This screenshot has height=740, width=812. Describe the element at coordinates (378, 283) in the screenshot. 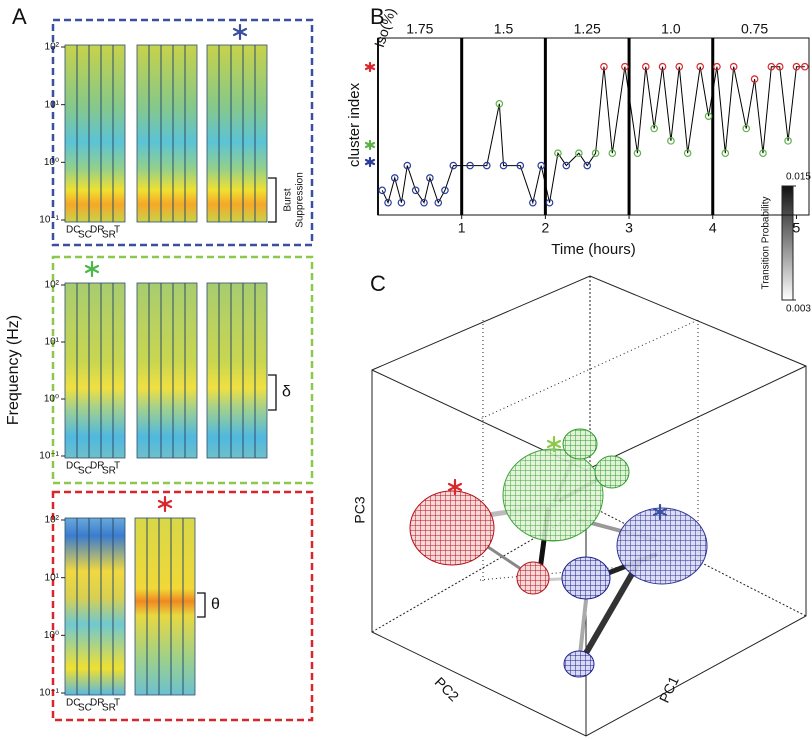

I see `panel-label: C` at that location.